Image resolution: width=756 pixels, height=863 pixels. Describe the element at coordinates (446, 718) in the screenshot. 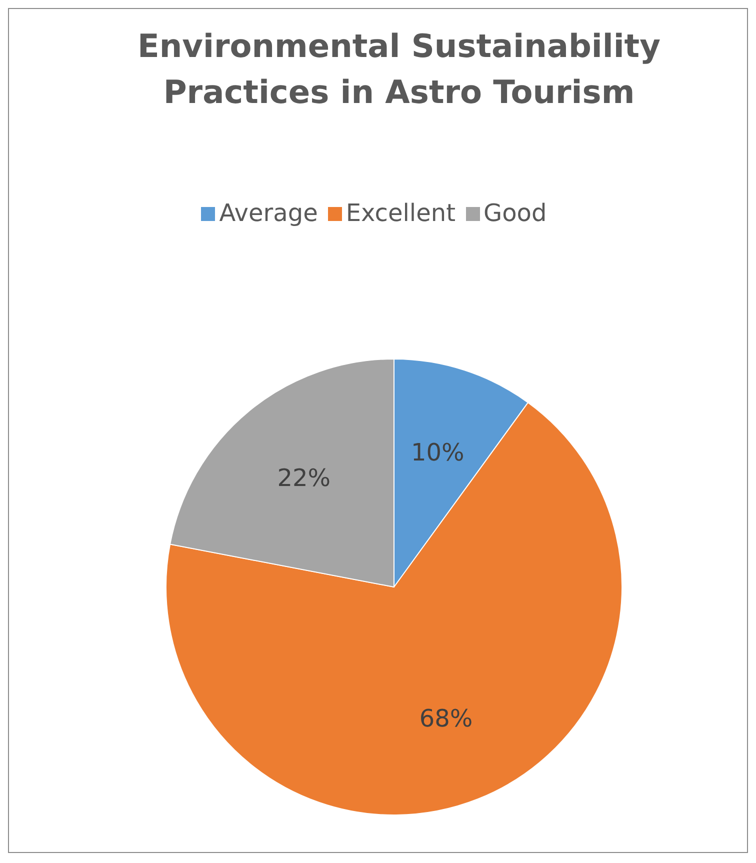

I see `data-label: 68%` at that location.